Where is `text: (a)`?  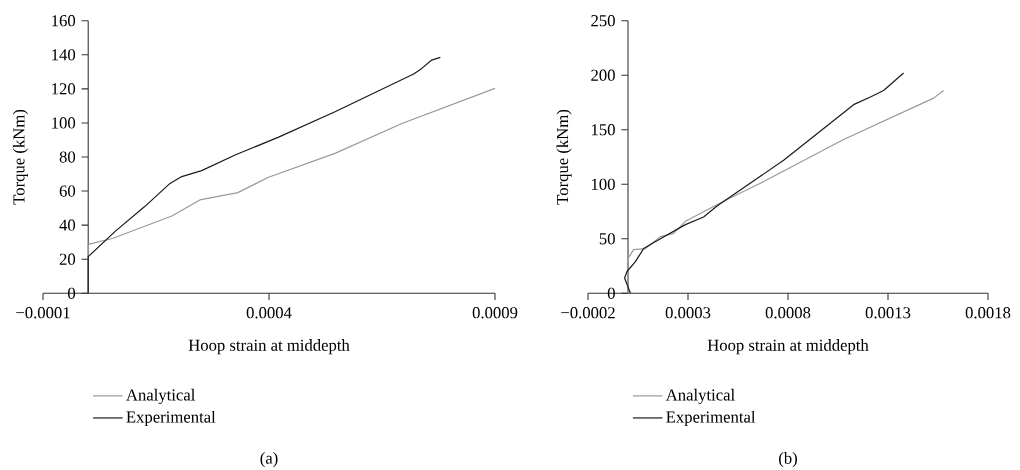
text: (a) is located at coordinates (269, 460).